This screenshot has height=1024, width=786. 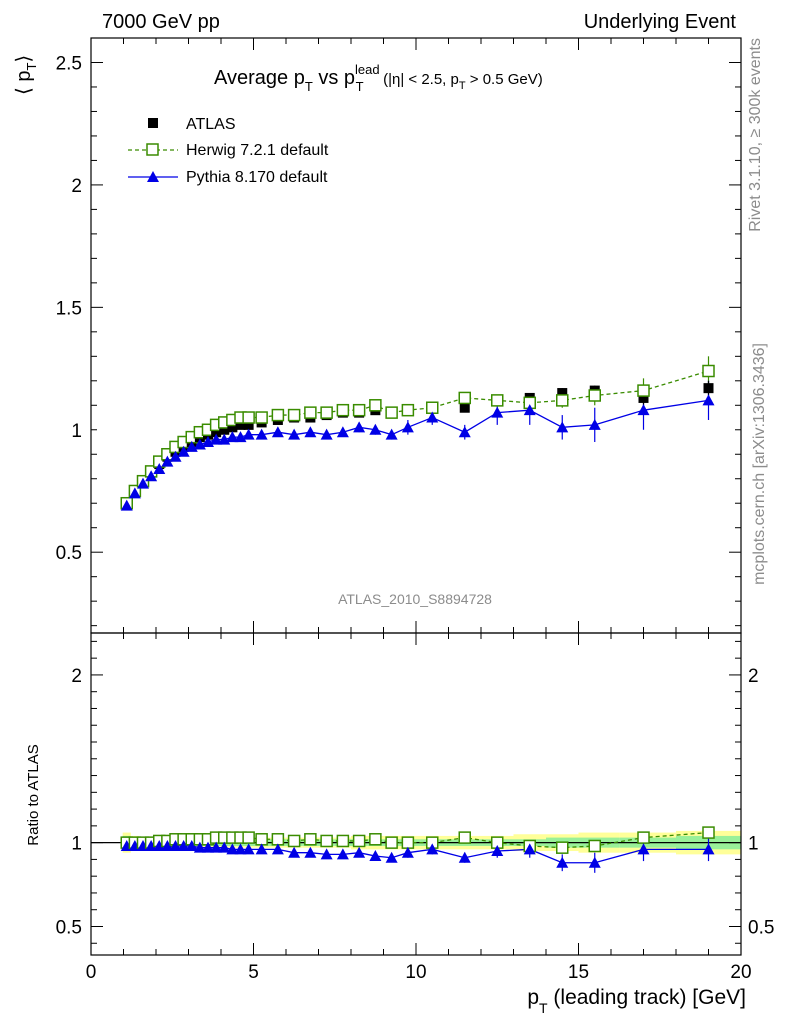 What do you see at coordinates (755, 135) in the screenshot?
I see `rivet-label: Rivet 3.1.10, ≥ 300k events` at bounding box center [755, 135].